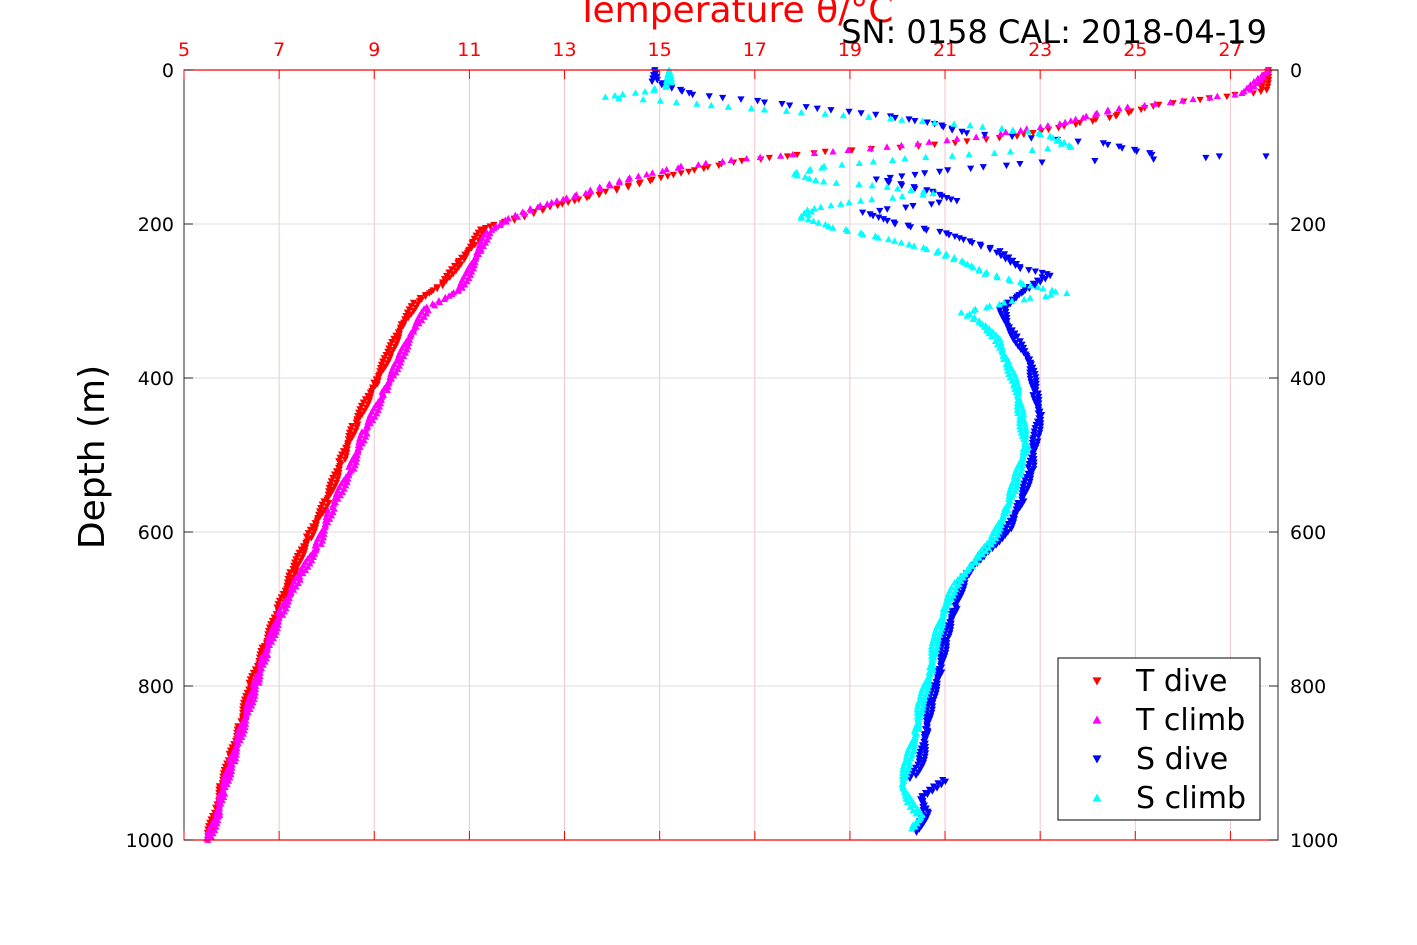 This screenshot has height=945, width=1417. What do you see at coordinates (1308, 687) in the screenshot?
I see `y-tick-label-right: 800` at bounding box center [1308, 687].